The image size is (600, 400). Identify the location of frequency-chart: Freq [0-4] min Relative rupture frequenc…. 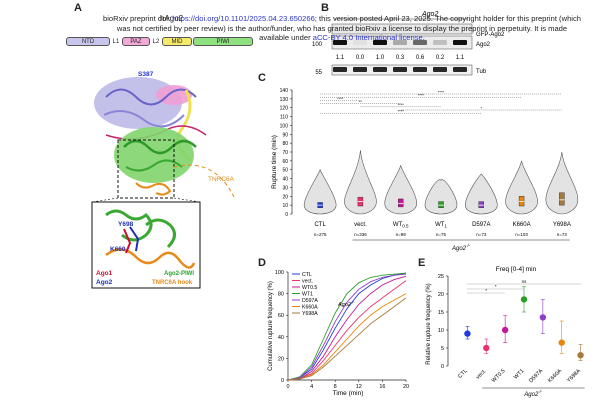
(505, 332).